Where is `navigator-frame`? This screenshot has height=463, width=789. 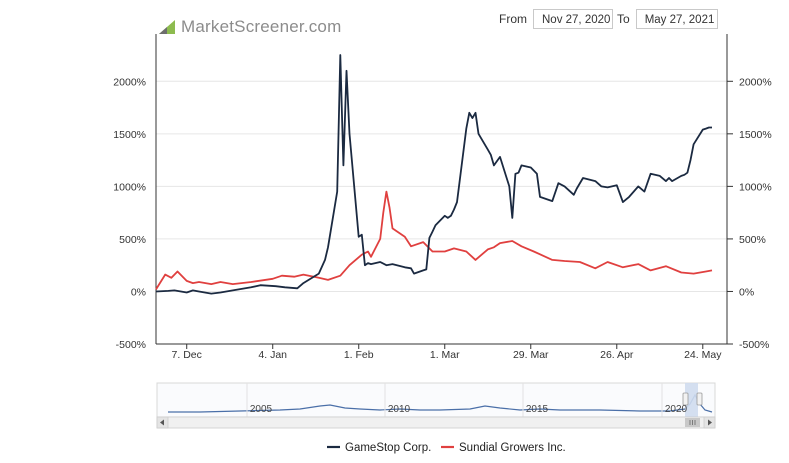
navigator-frame is located at coordinates (436, 400).